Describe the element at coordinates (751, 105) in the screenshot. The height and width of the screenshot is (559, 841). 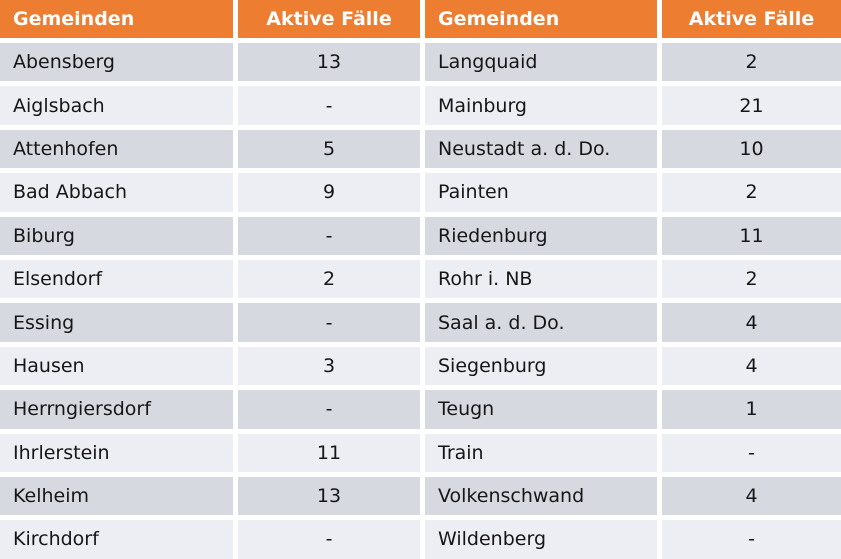
I see `cases-cell: 21` at that location.